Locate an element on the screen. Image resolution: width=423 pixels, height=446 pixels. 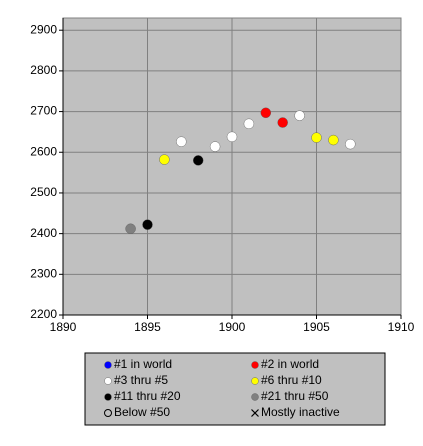
legend-label: #3 thru #5 is located at coordinates (141, 380).